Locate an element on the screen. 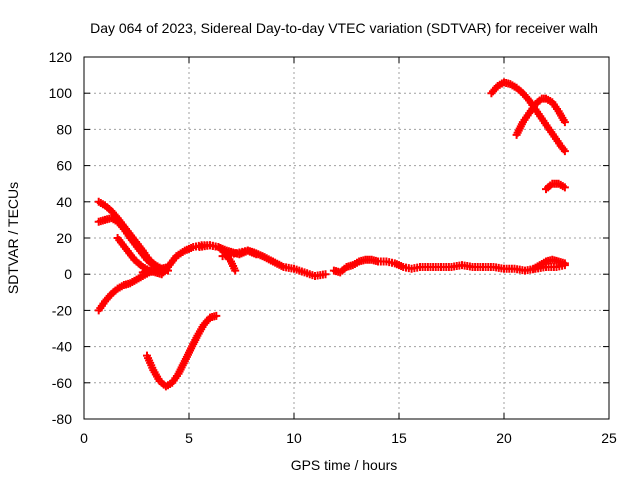 This screenshot has height=480, width=640. series-arc-g is located at coordinates (217, 258).